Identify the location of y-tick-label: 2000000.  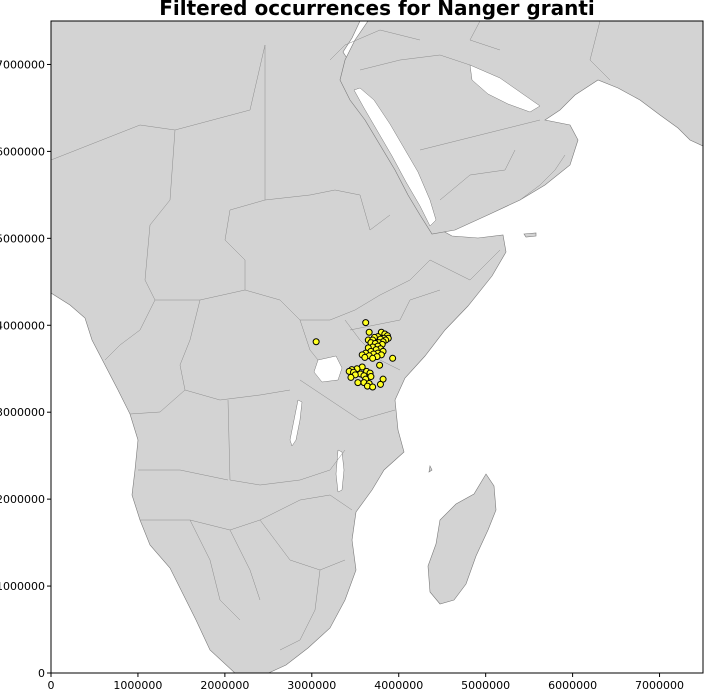
(22, 499).